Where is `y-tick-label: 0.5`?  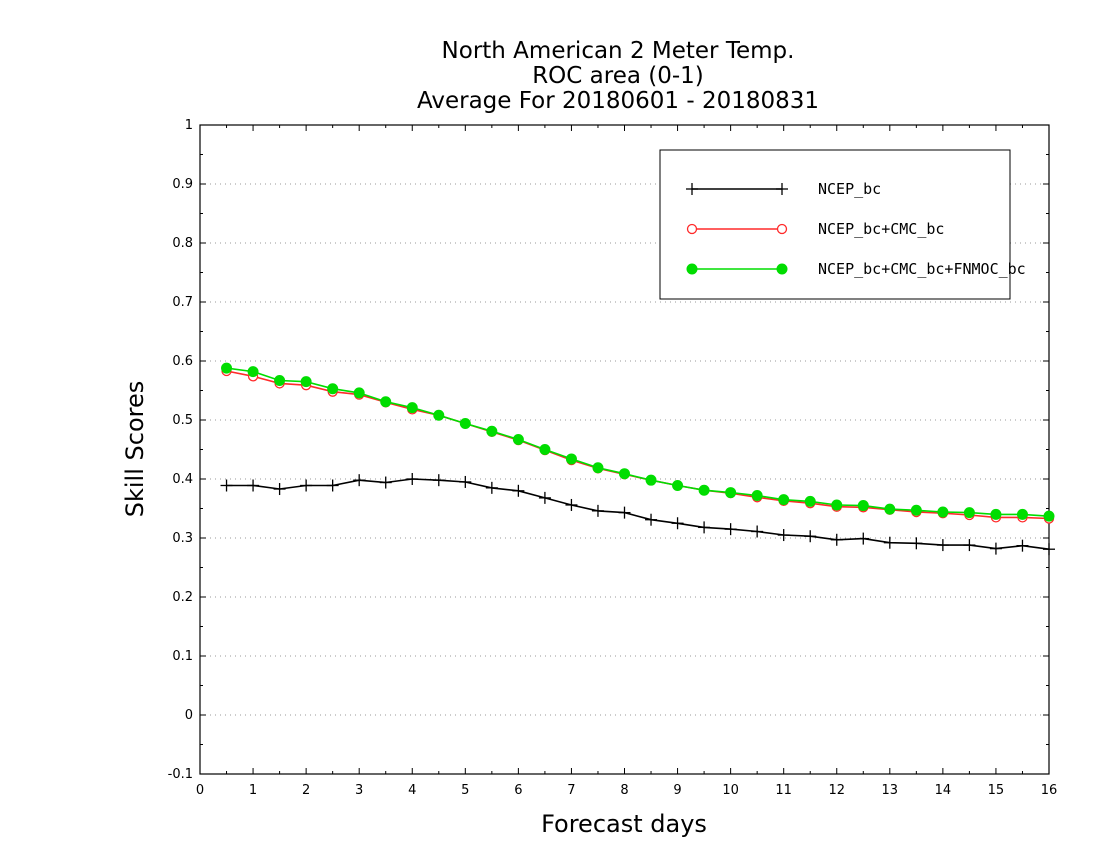
y-tick-label: 0.5 is located at coordinates (182, 420).